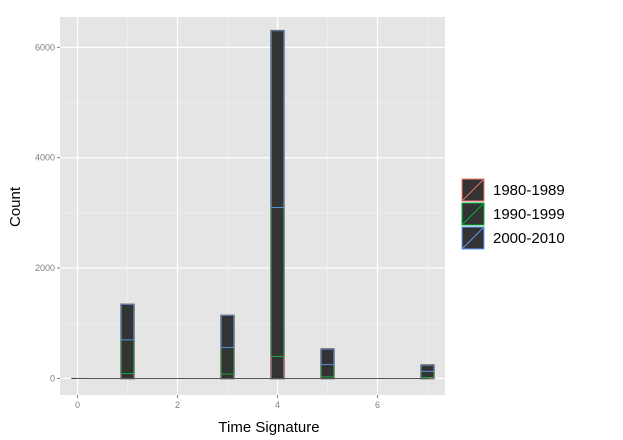 This screenshot has height=440, width=623. I want to click on y-axis-title: Count, so click(15, 206).